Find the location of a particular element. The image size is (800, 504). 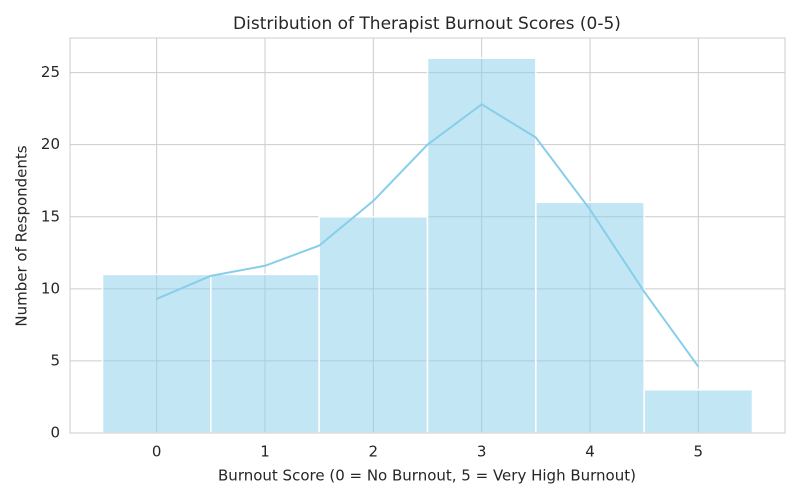

y-tick-label: 15 is located at coordinates (50, 216).